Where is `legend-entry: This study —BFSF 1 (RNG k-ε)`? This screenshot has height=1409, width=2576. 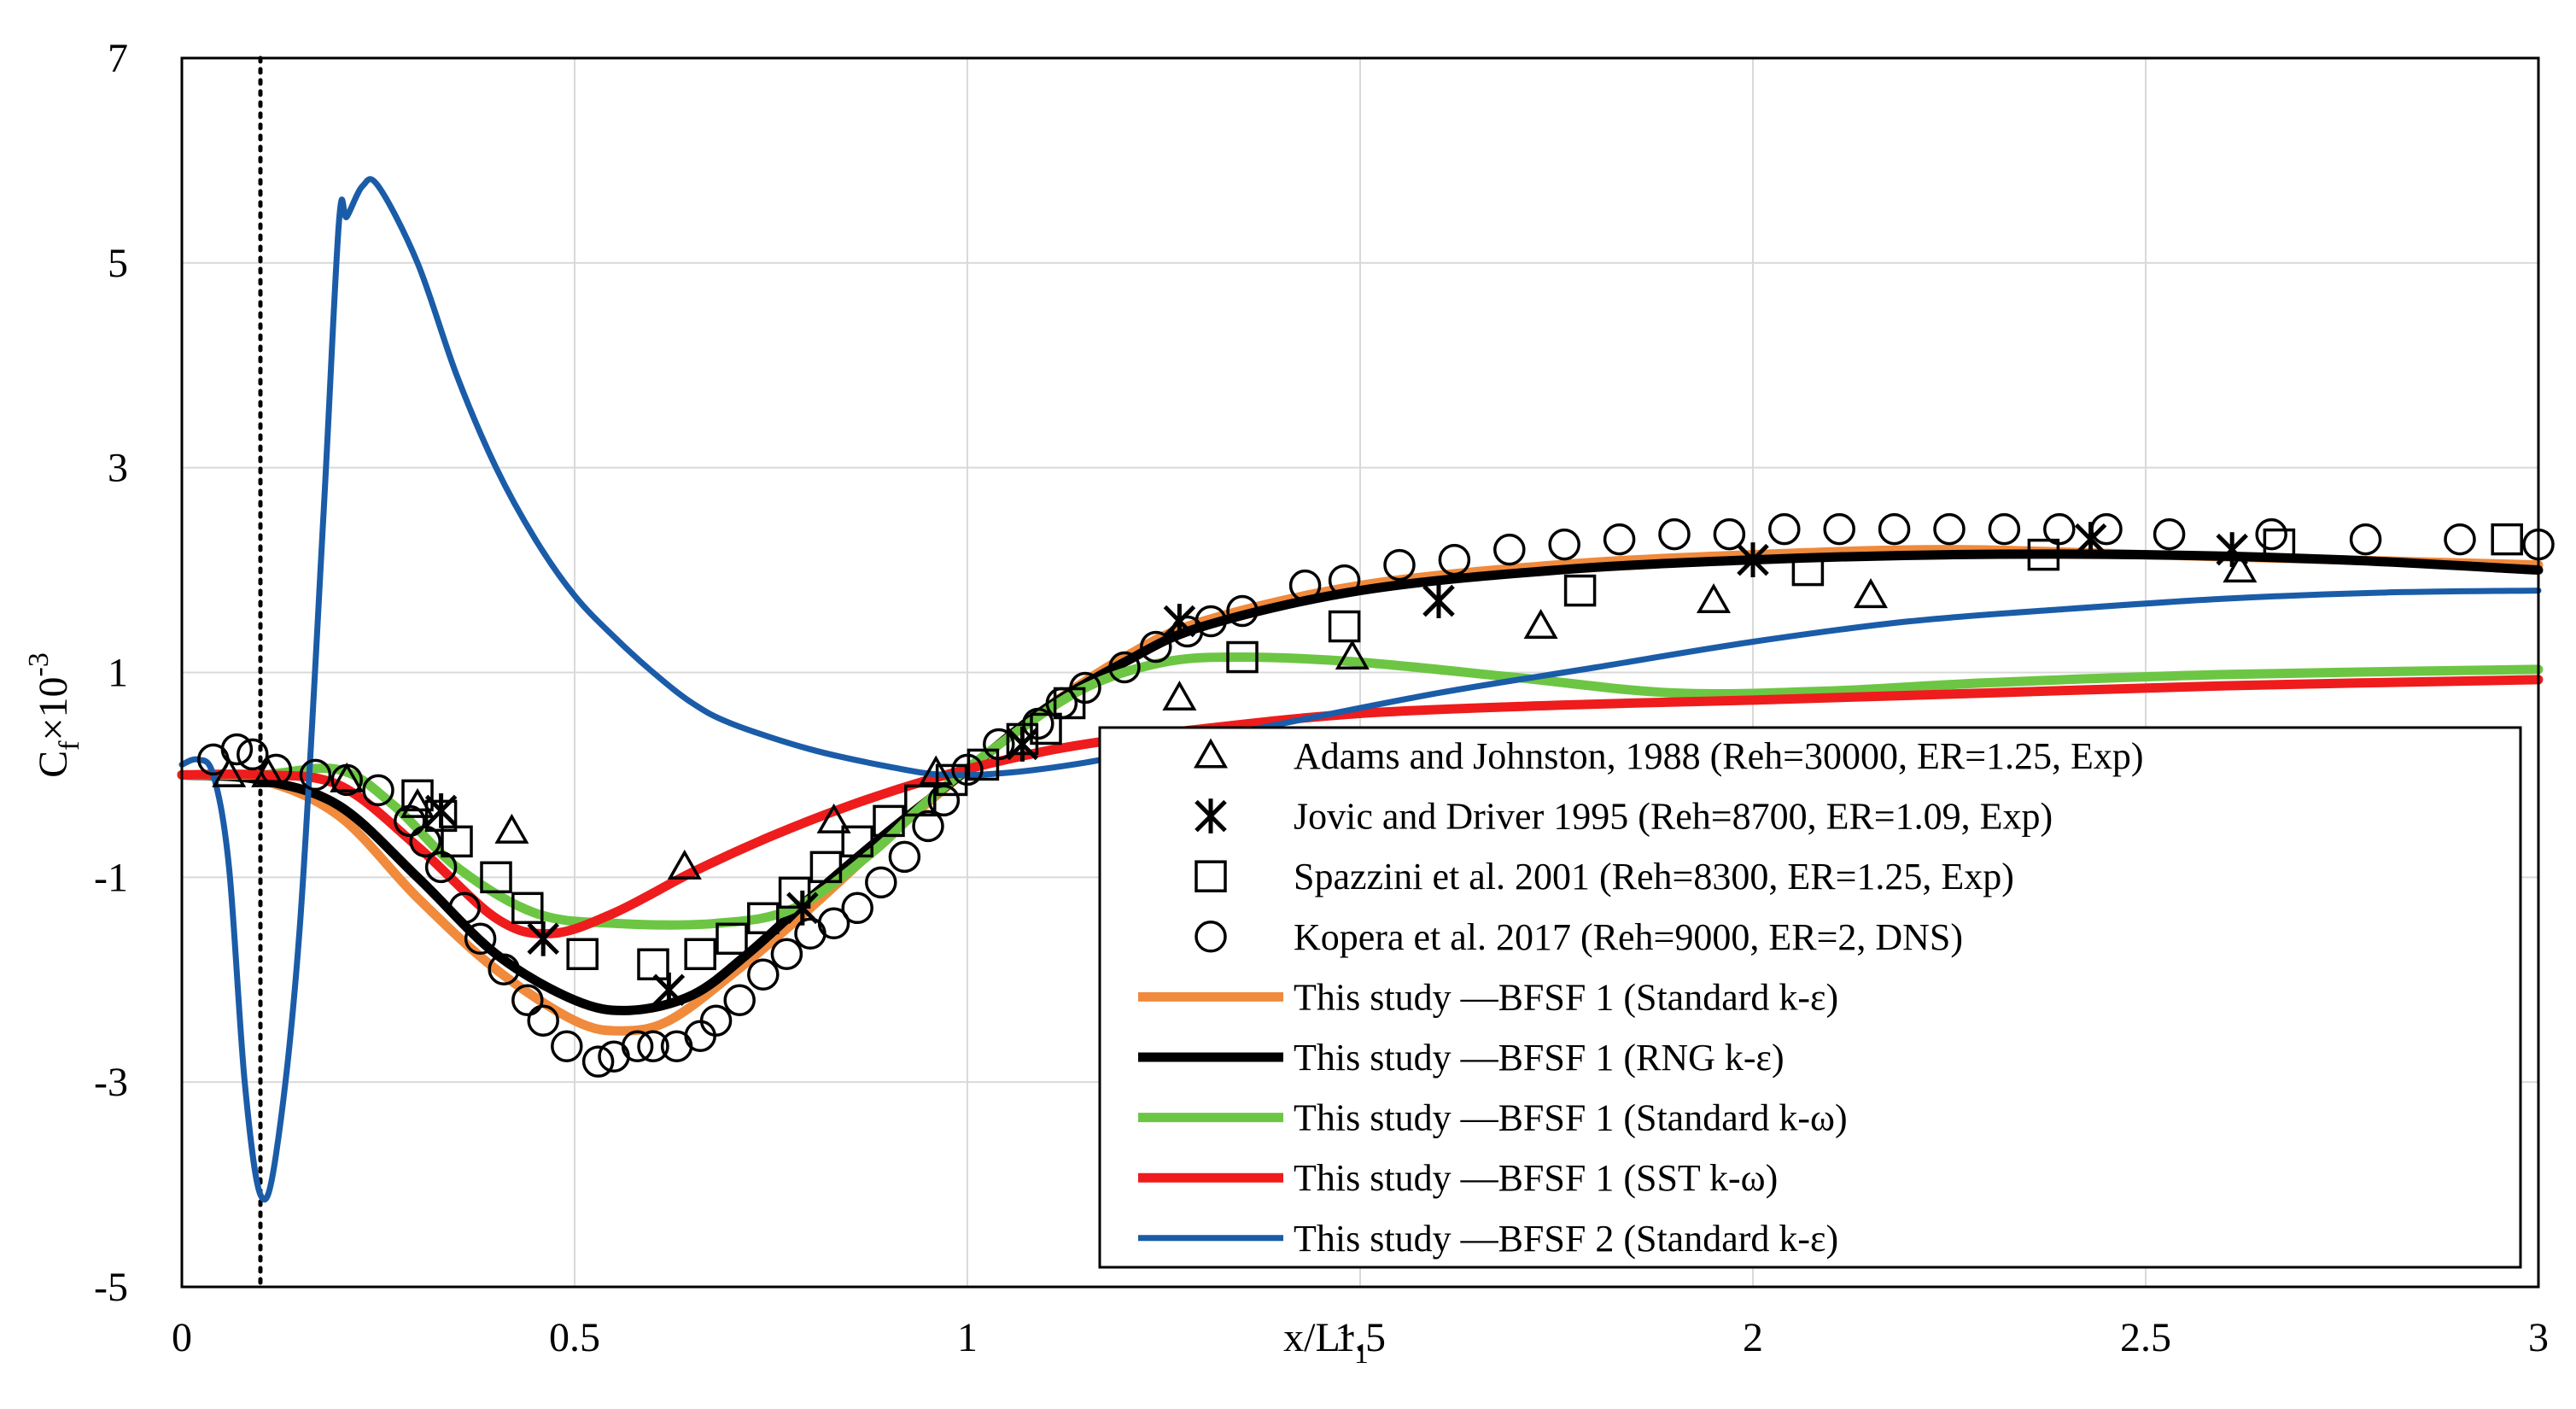 legend-entry: This study —BFSF 1 (RNG k-ε) is located at coordinates (1461, 1058).